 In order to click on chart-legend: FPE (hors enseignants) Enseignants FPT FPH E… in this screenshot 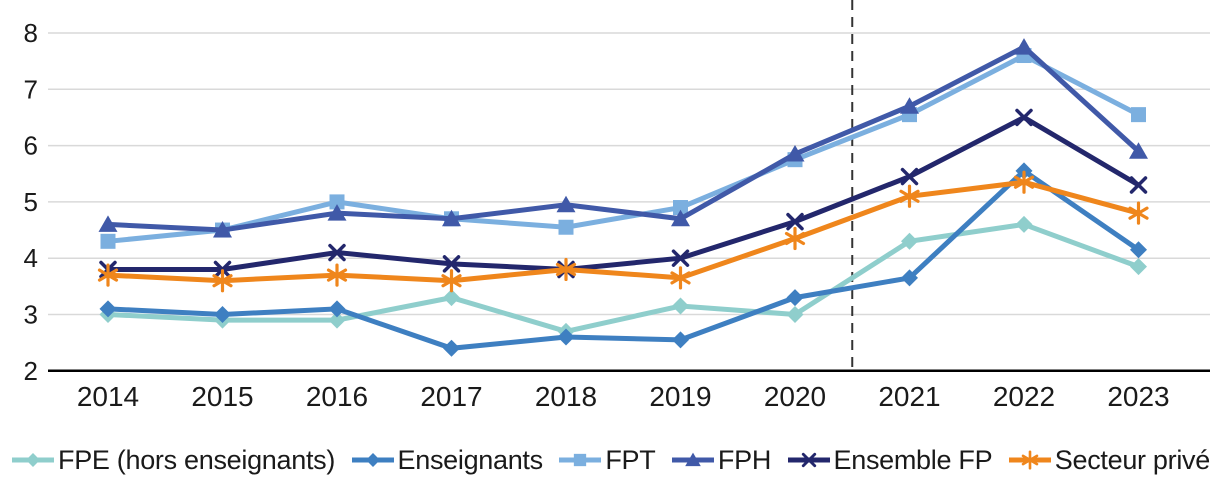, I will do `click(610, 463)`.